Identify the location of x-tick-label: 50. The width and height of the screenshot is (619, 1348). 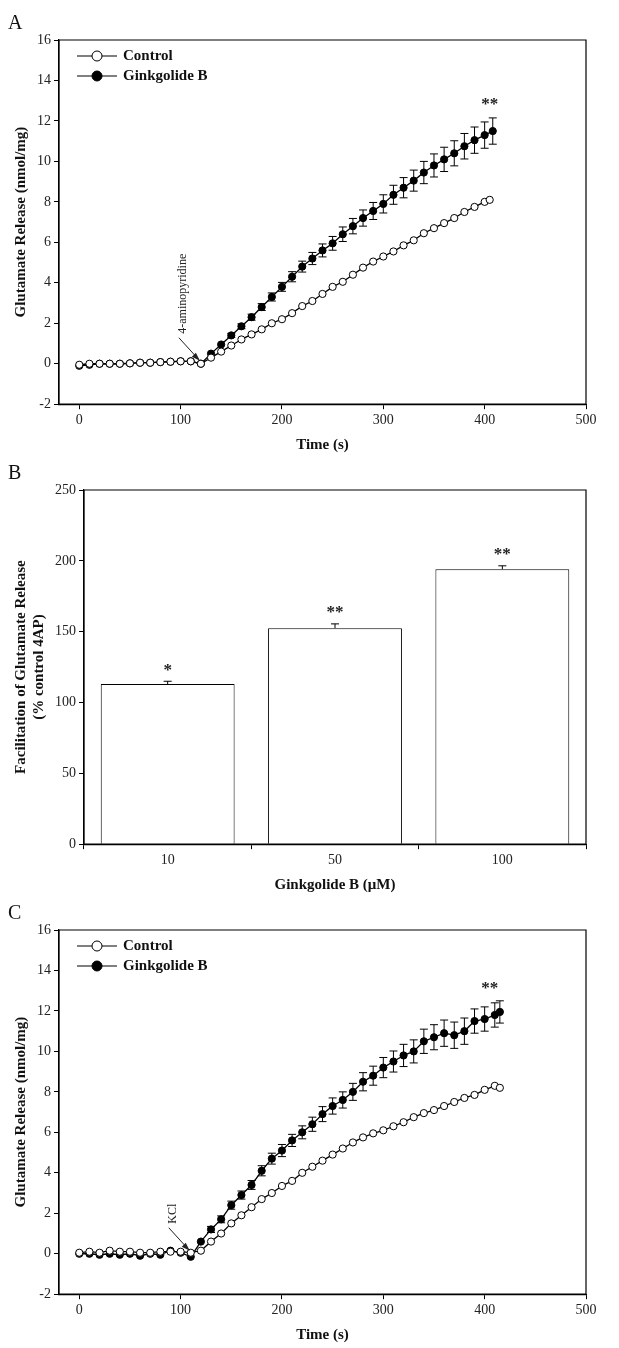
(335, 860).